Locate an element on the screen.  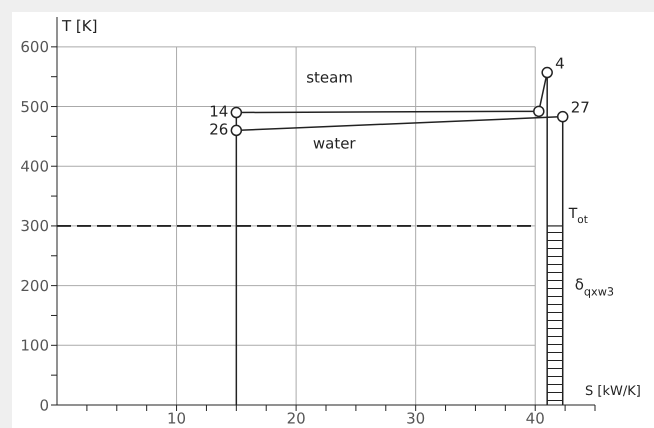
series-label: water is located at coordinates (334, 143).